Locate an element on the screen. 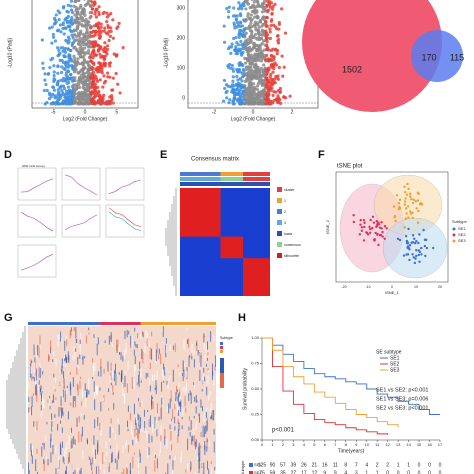 The width and height of the screenshot is (474, 474). plot-frame is located at coordinates (85, 54).